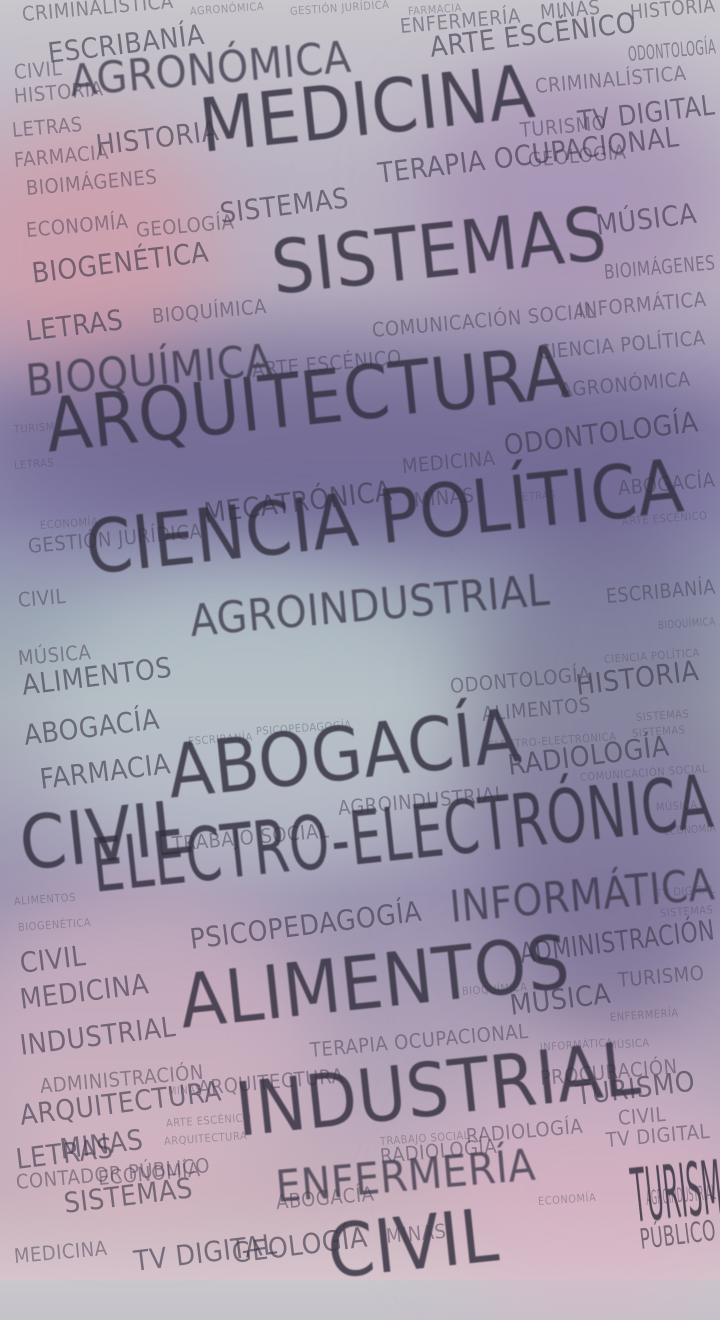 This screenshot has width=720, height=1320. What do you see at coordinates (662, 715) in the screenshot?
I see `word-64: SISTEMAS` at bounding box center [662, 715].